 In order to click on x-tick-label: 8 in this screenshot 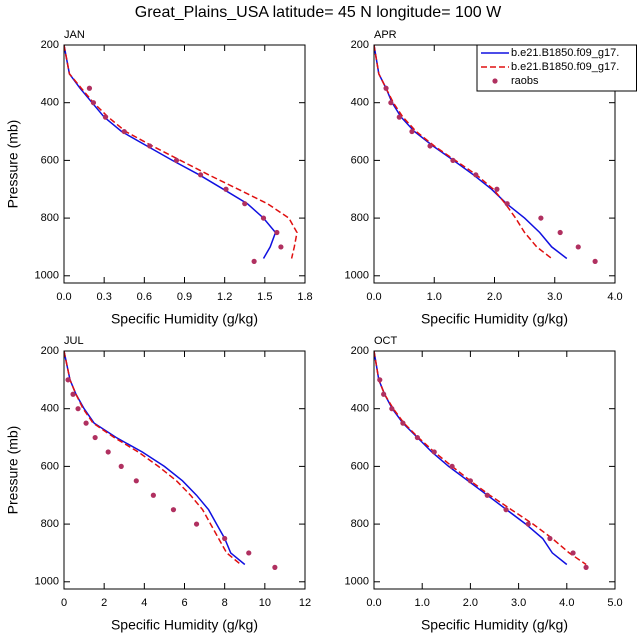, I will do `click(225, 603)`.